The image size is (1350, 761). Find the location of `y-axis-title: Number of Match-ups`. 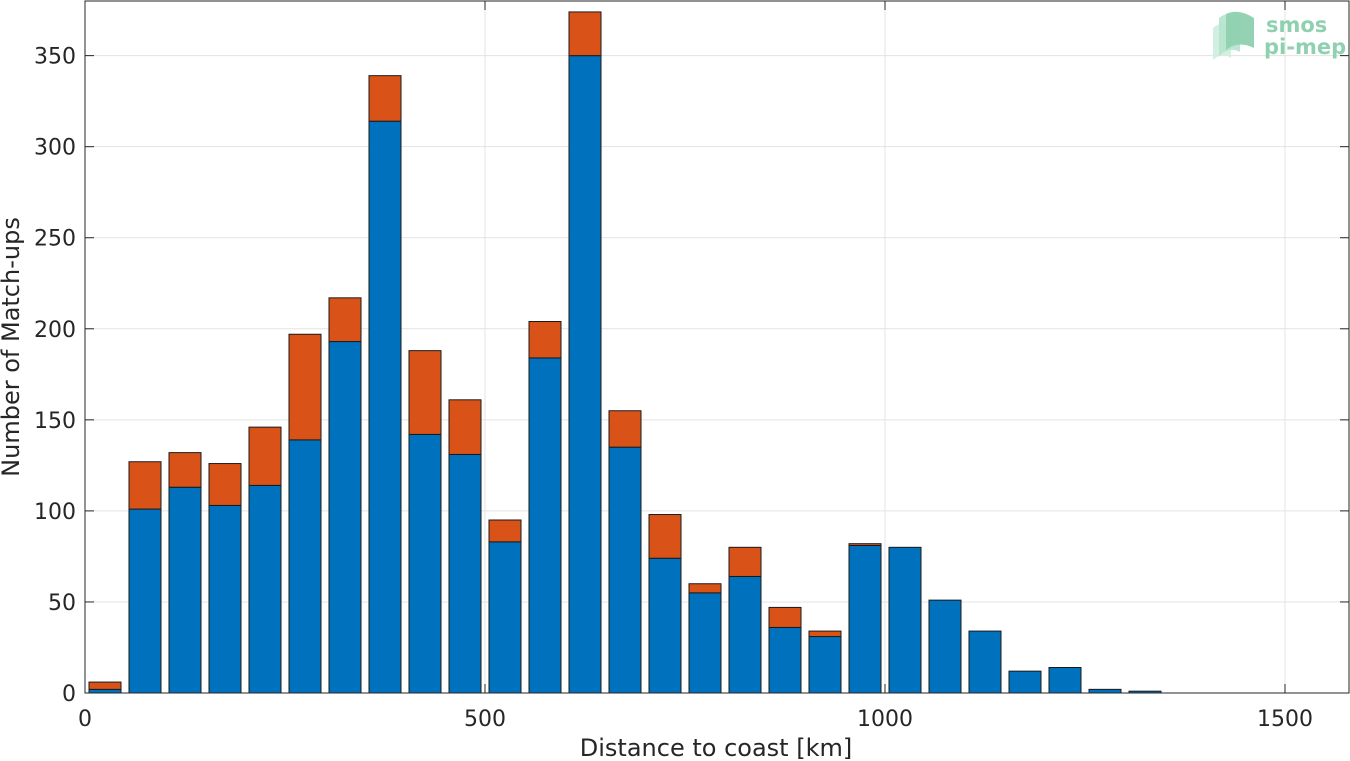

y-axis-title: Number of Match-ups is located at coordinates (12, 347).